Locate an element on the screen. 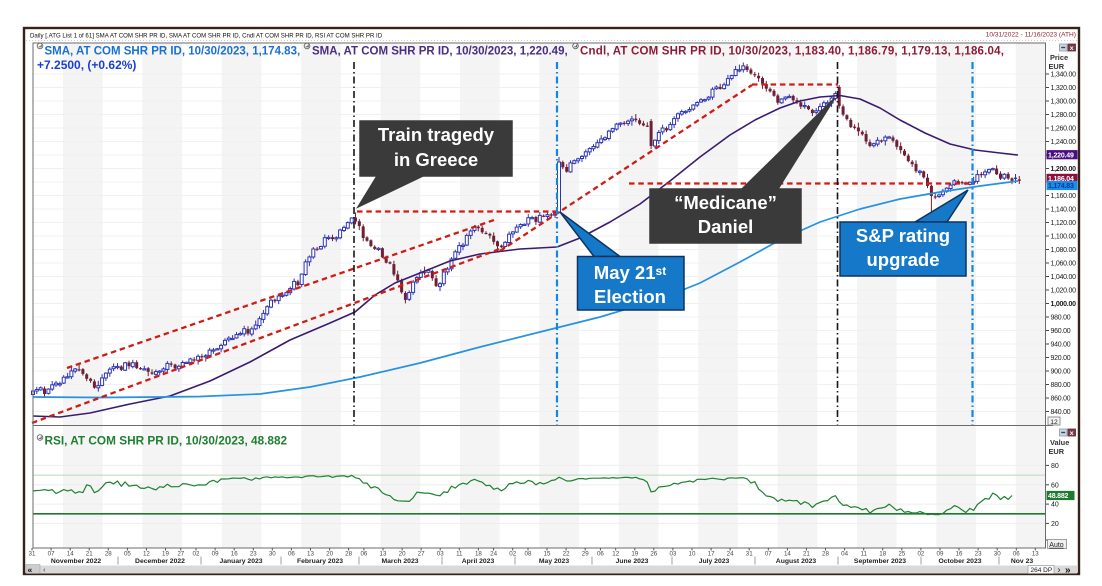  svg-text: Daniel is located at coordinates (726, 226).